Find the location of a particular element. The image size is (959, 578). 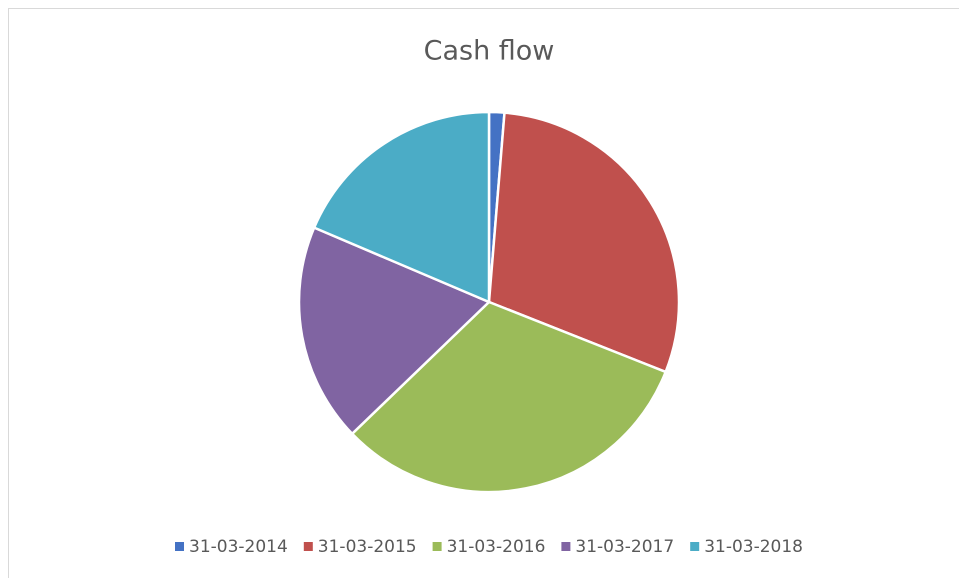

legend-label: 31-03-2016 is located at coordinates (496, 547).